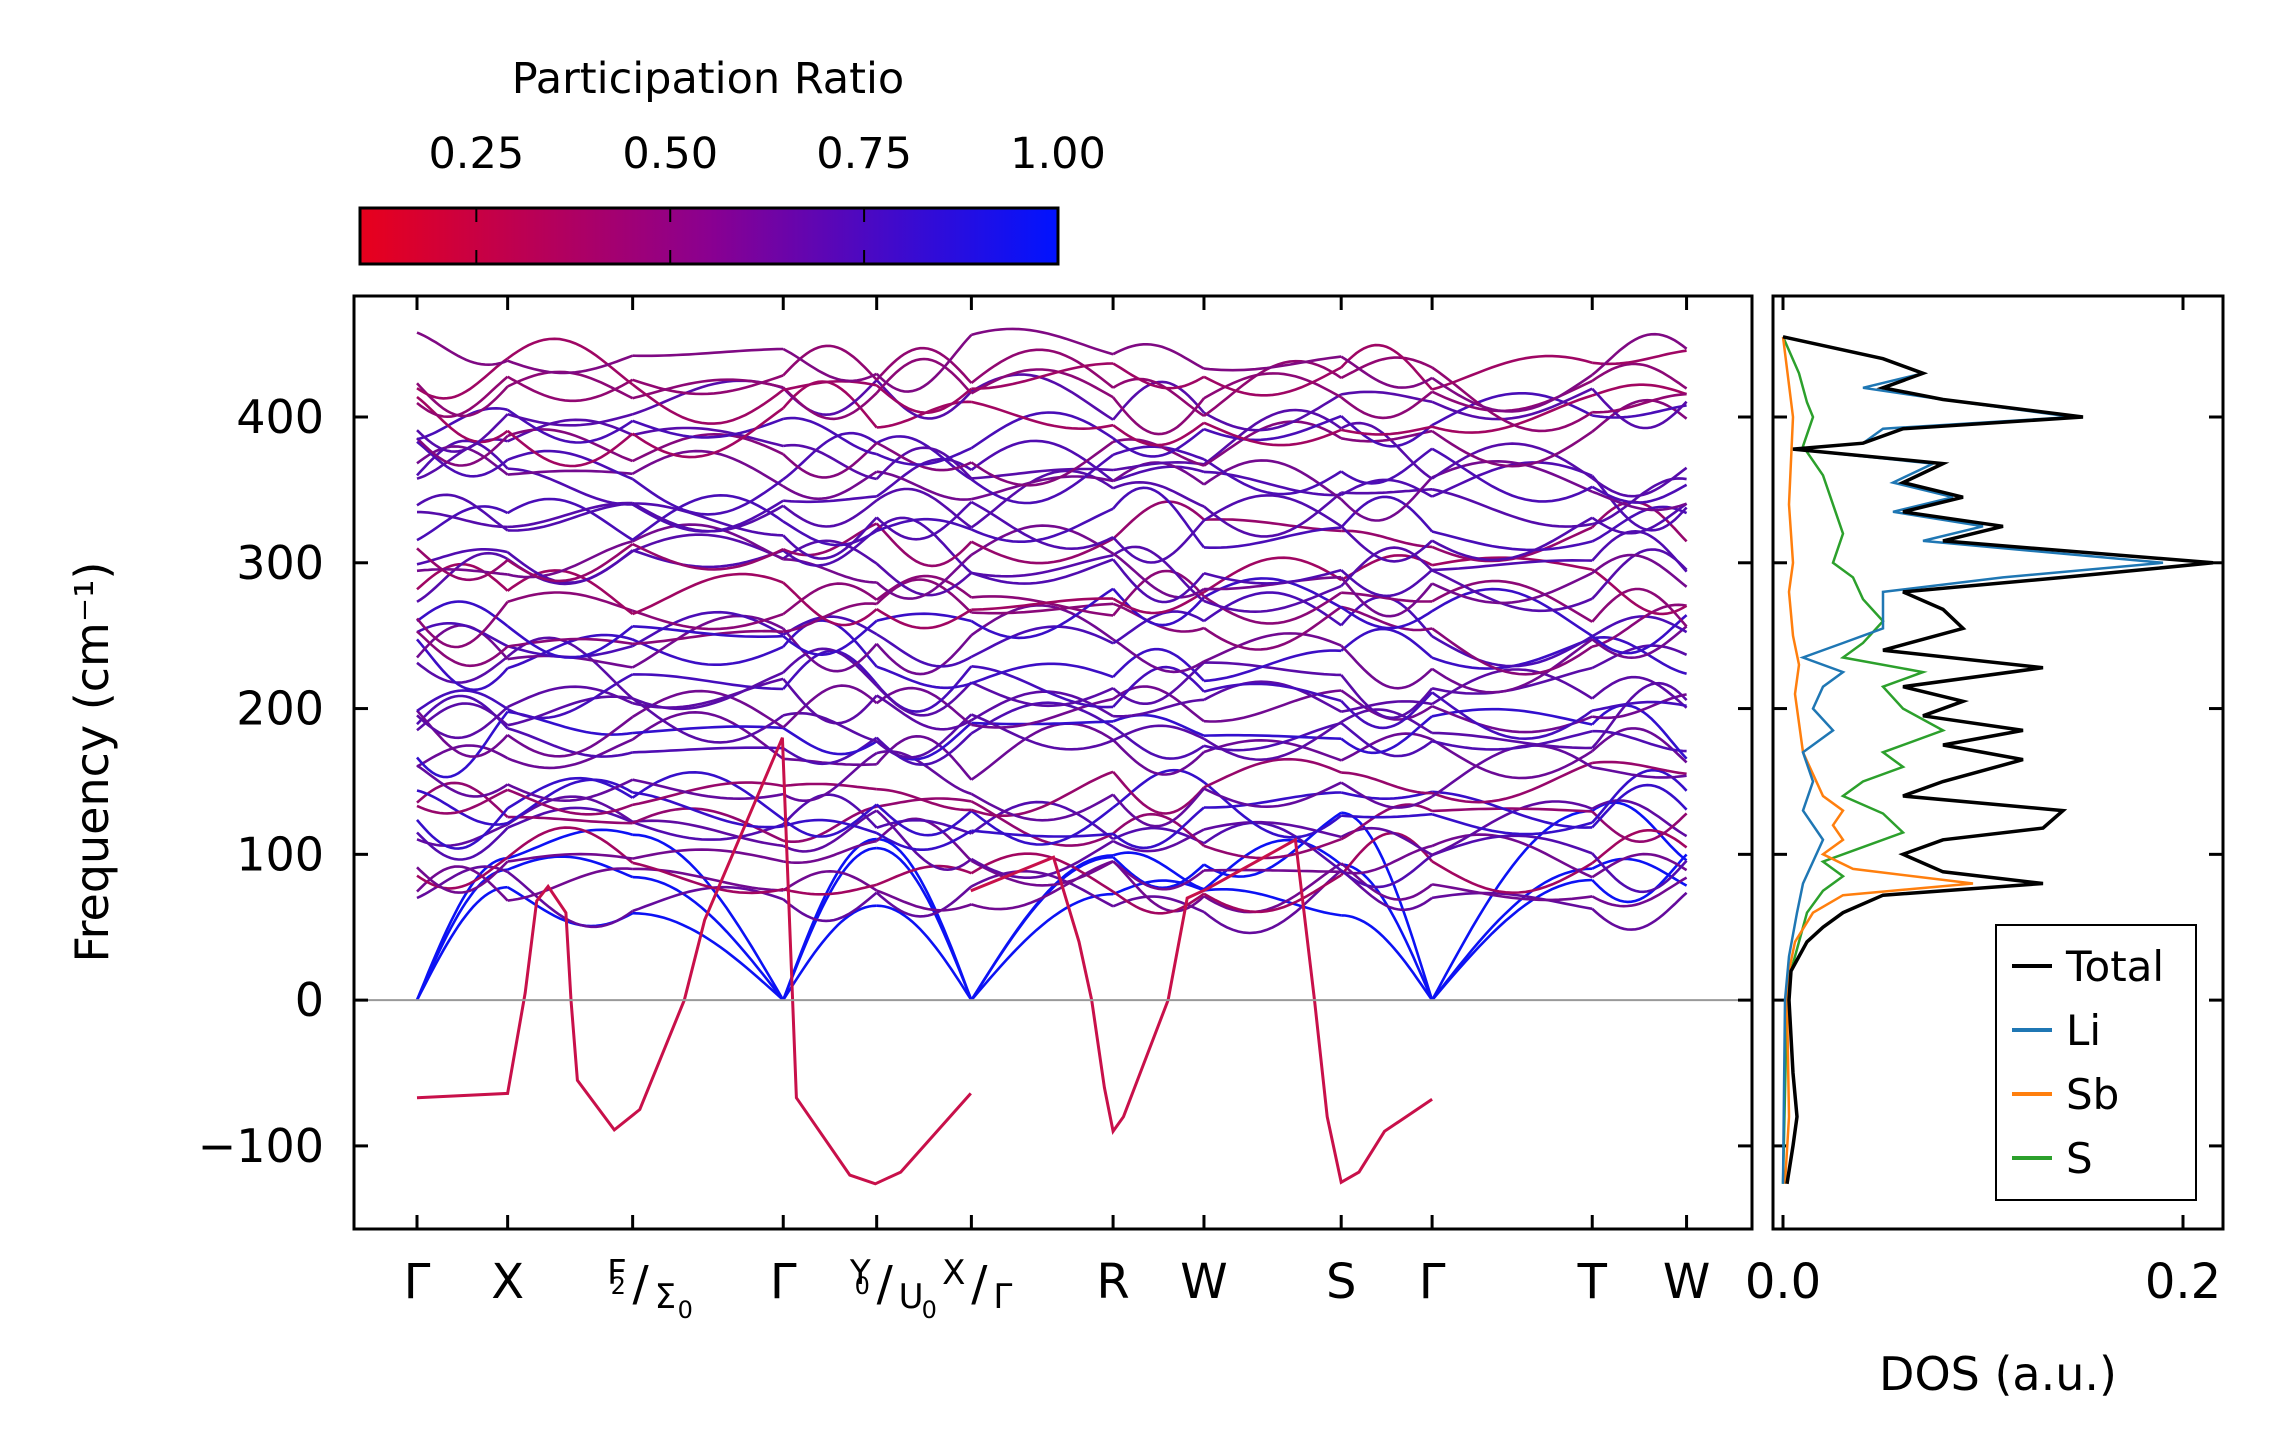 Image resolution: width=2273 pixels, height=1455 pixels. I want to click on y-tick-label: 0, so click(309, 1000).